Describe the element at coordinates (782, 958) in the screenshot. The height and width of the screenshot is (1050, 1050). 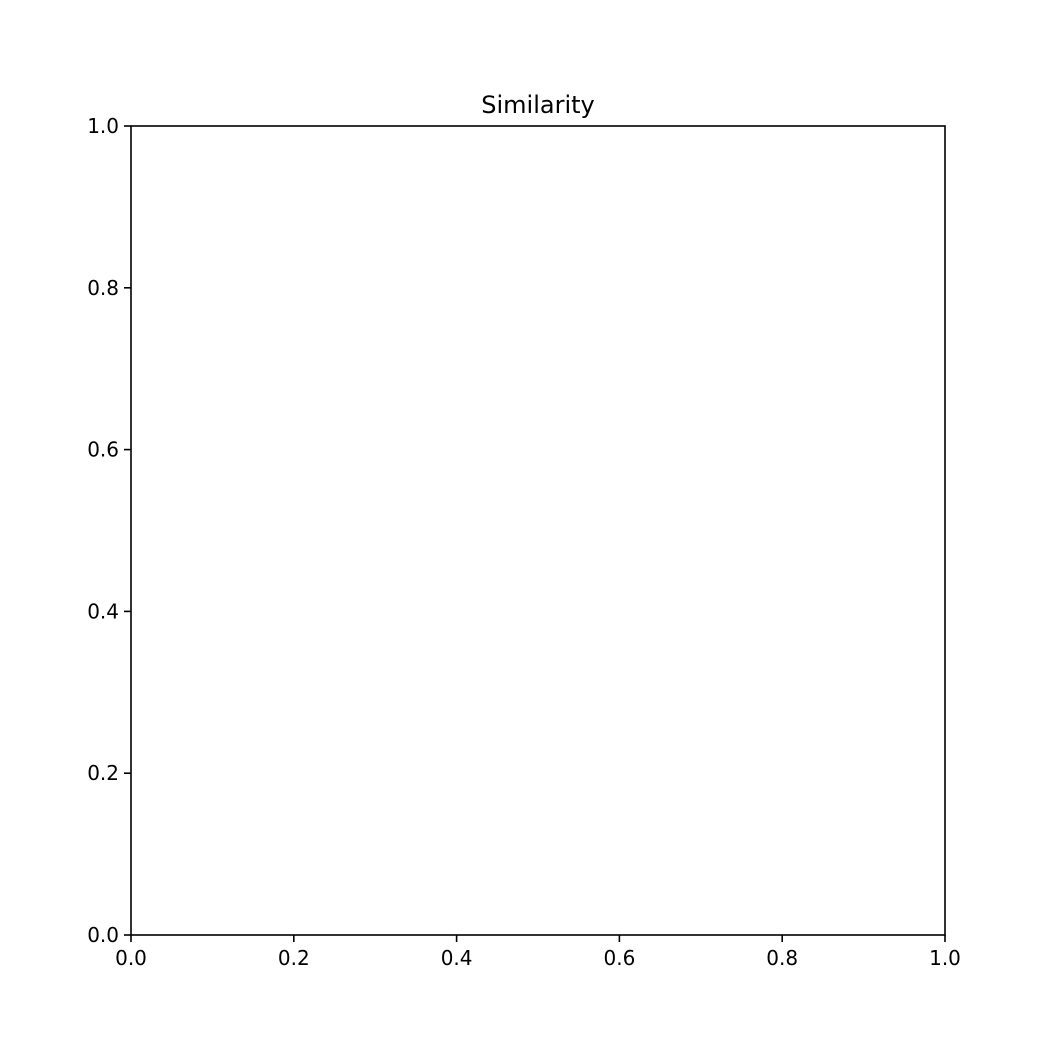
I see `x-tick-label: 0.8` at that location.